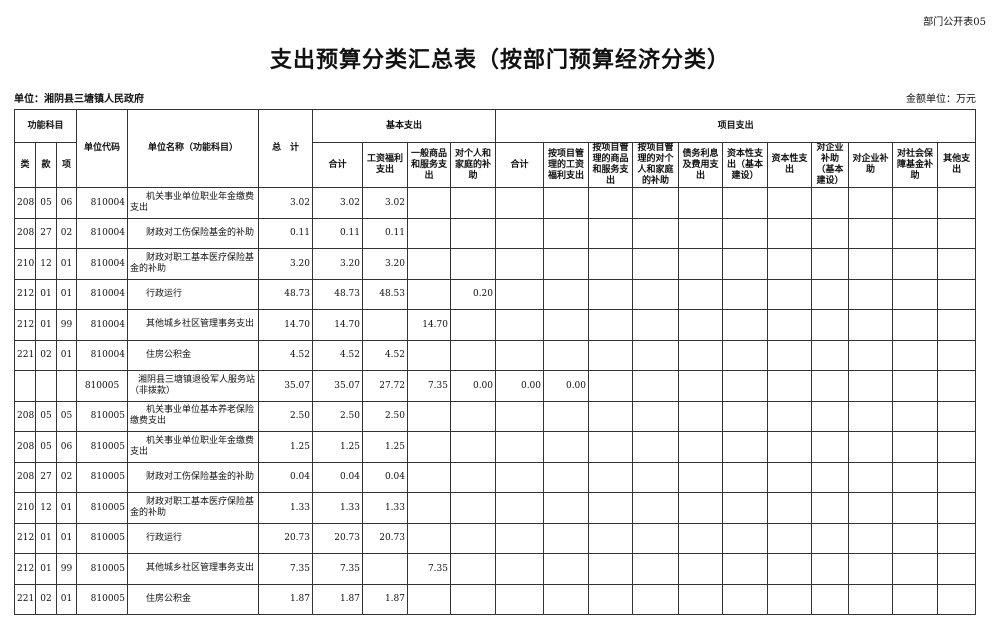 This screenshot has width=1000, height=635. What do you see at coordinates (193, 599) in the screenshot?
I see `table-cell: 住房公积金` at bounding box center [193, 599].